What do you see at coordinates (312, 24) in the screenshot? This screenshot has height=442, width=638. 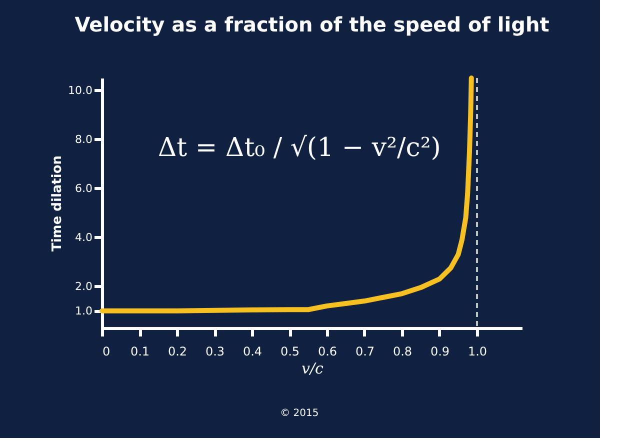 I see `chart-title: Velocity as a fraction of the speed of light` at bounding box center [312, 24].